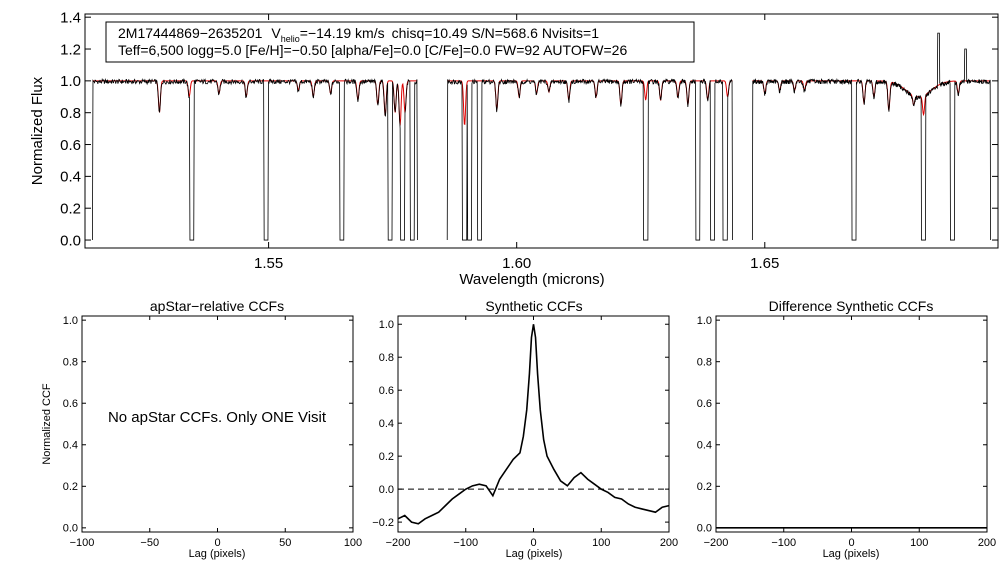 The height and width of the screenshot is (576, 1008). I want to click on x-tick-label: 1.65, so click(764, 263).